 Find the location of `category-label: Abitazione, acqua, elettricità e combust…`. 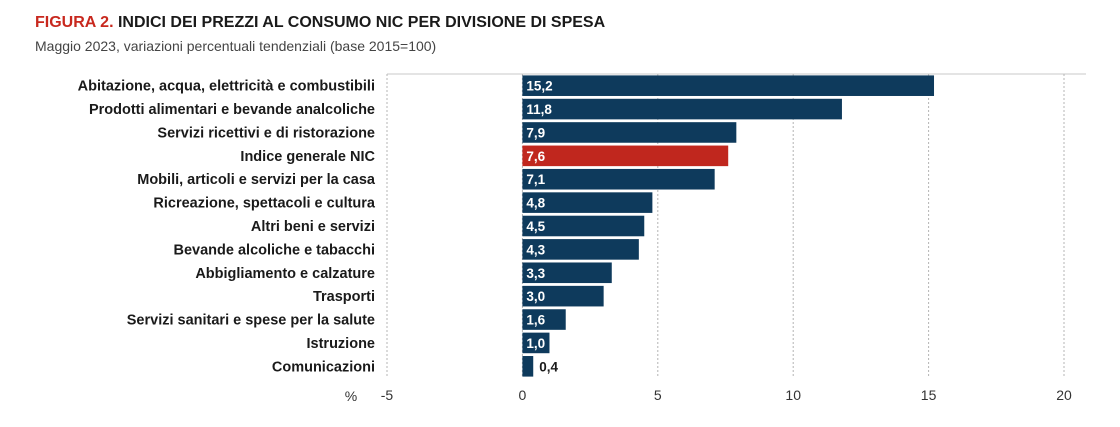

category-label: Abitazione, acqua, elettricità e combust… is located at coordinates (226, 87).